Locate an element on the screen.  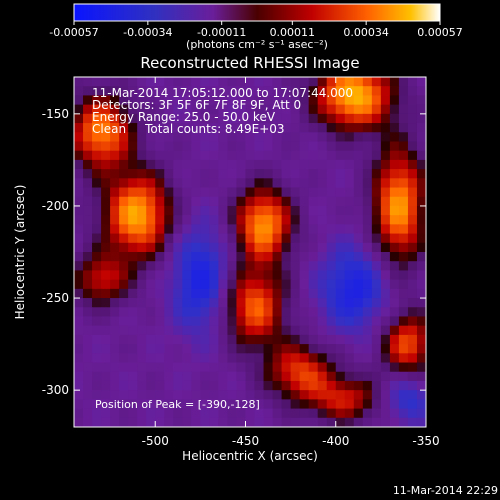
annotation-detectors: Detectors: 3F 5F 6F 7F 8F 9F, Att 0 is located at coordinates (196, 105).